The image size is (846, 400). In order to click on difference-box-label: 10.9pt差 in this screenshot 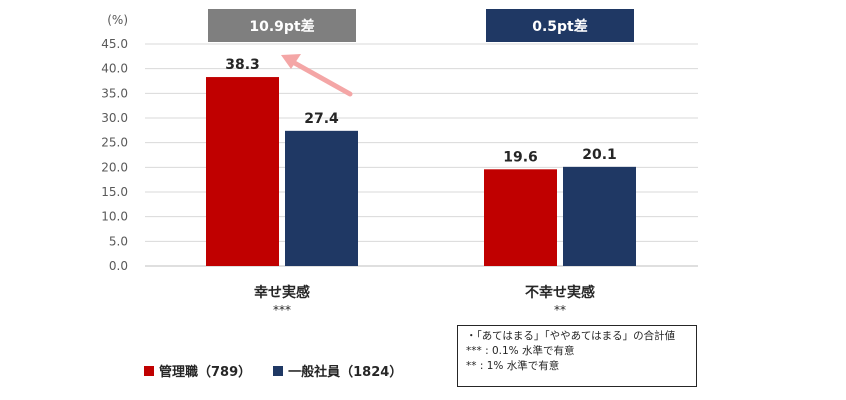, I will do `click(281, 26)`.